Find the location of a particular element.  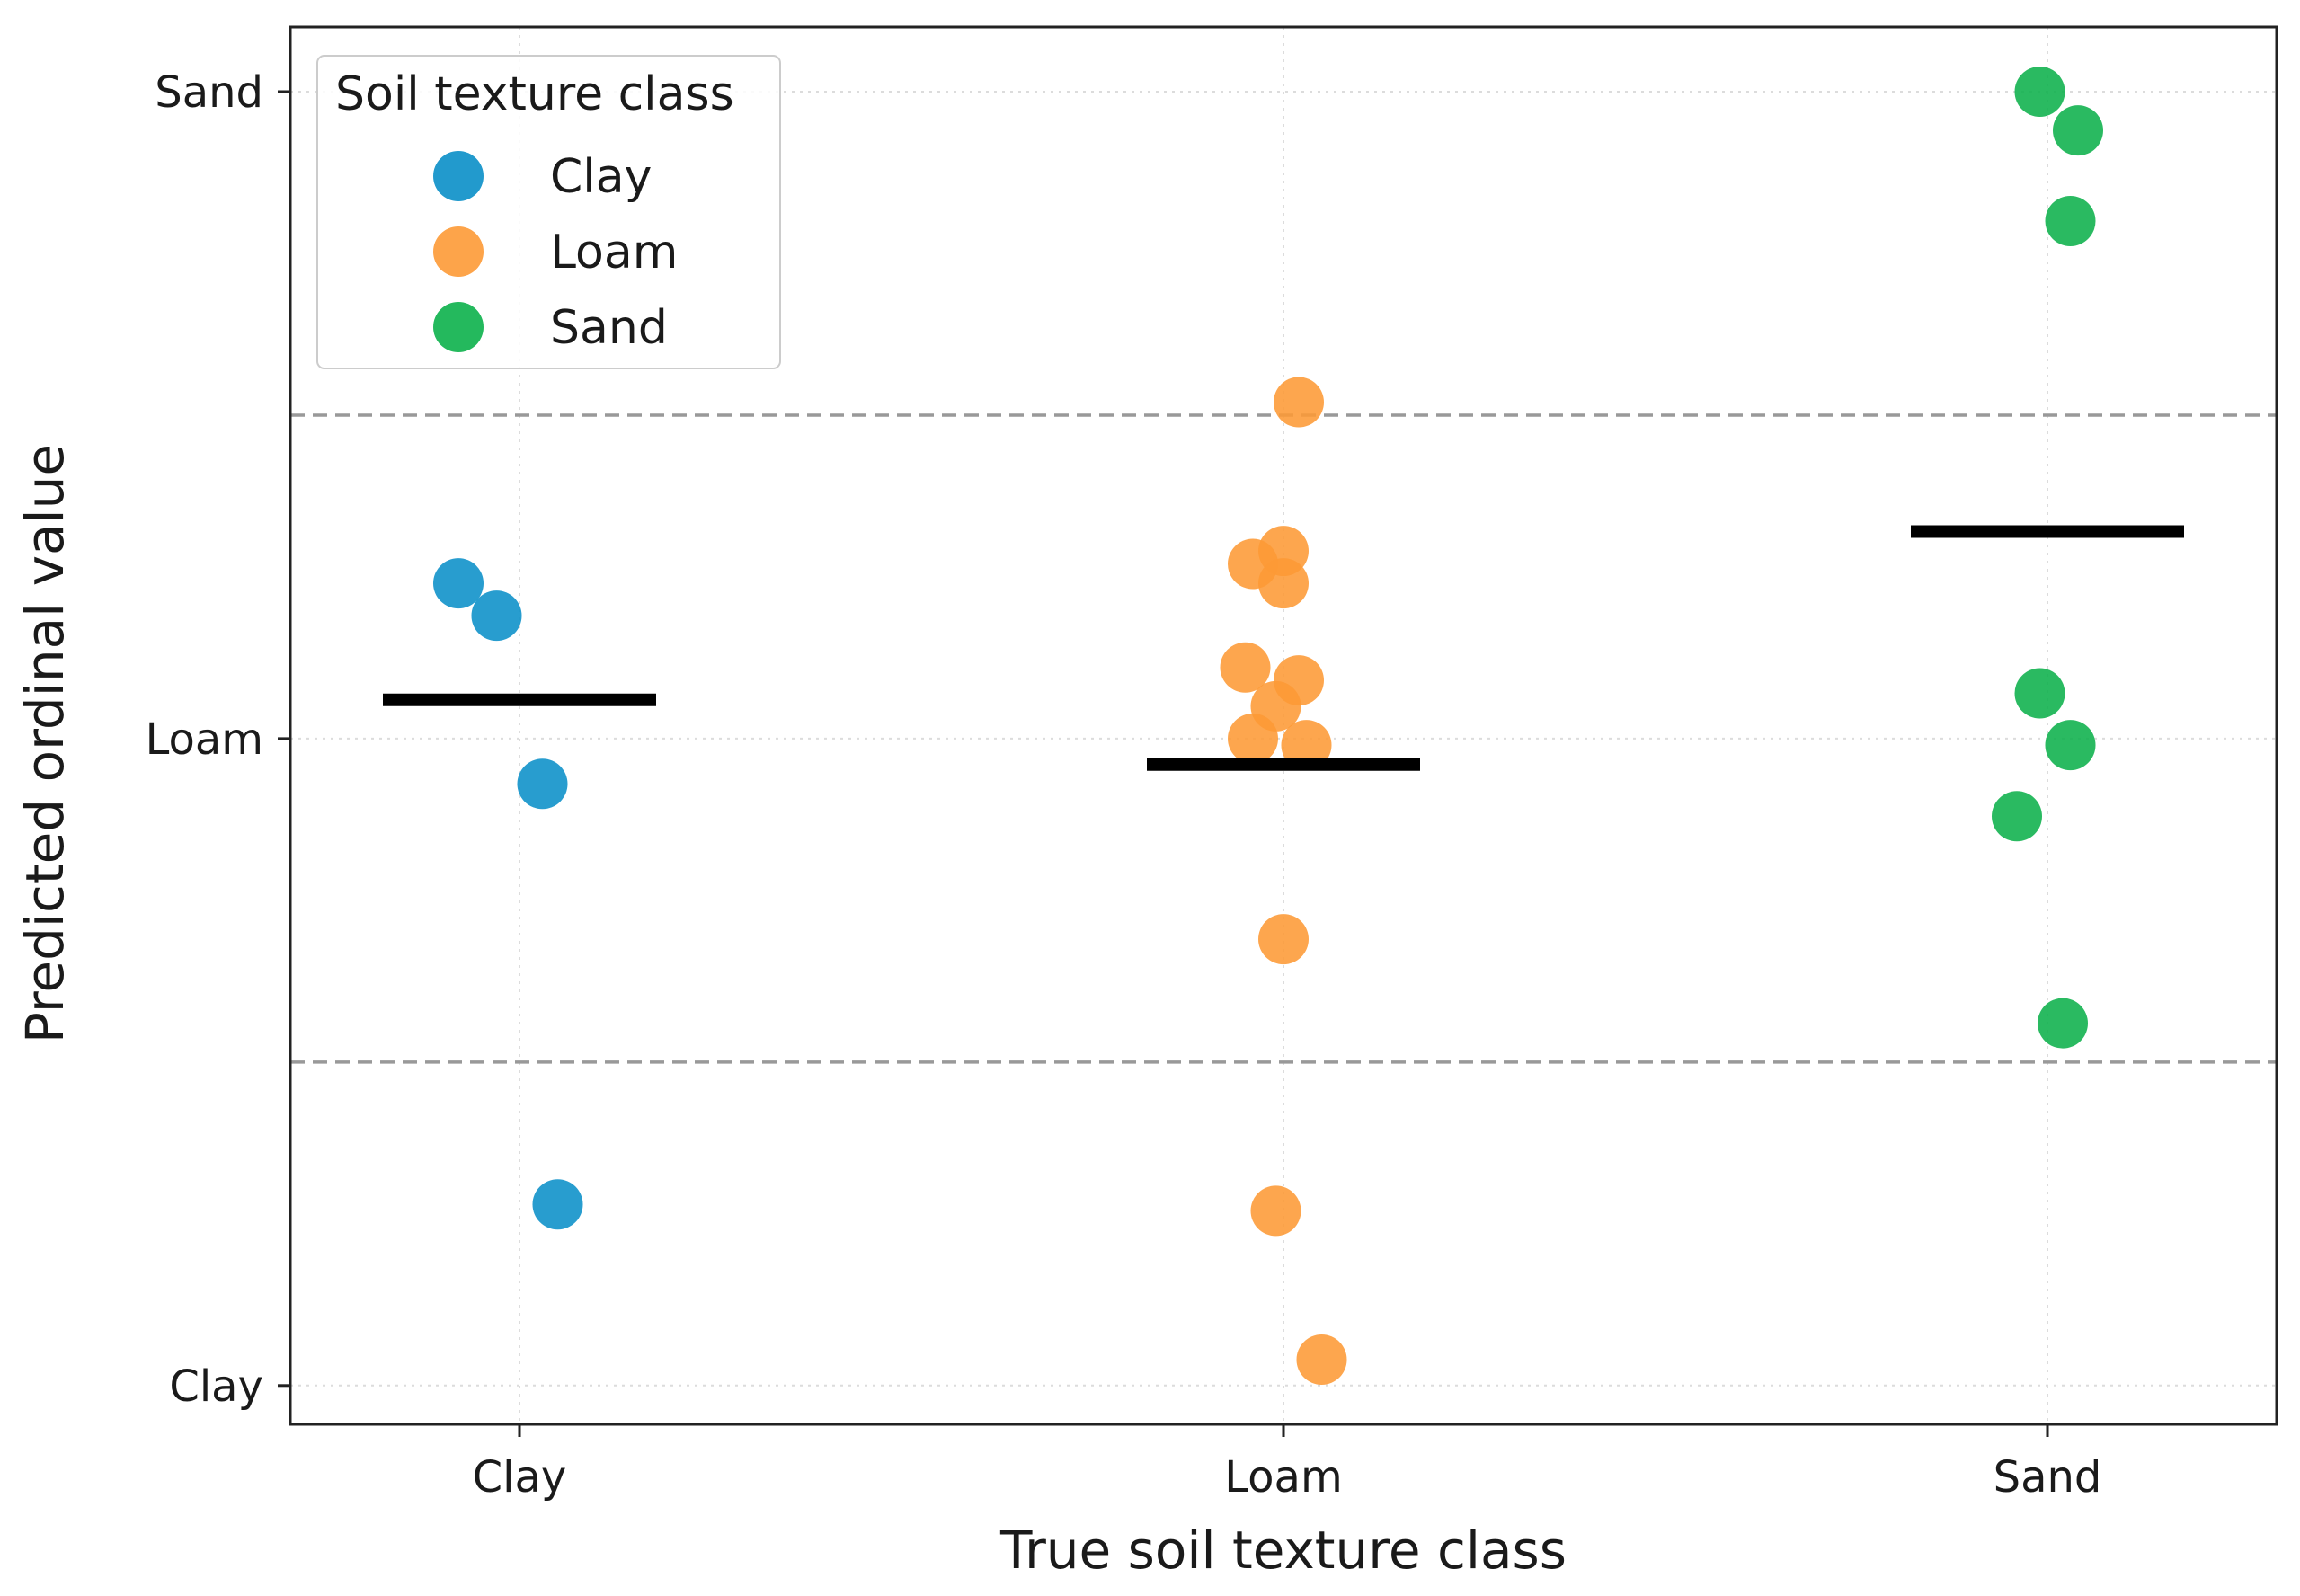

x-tick-label-sand: Sand is located at coordinates (2048, 1477).